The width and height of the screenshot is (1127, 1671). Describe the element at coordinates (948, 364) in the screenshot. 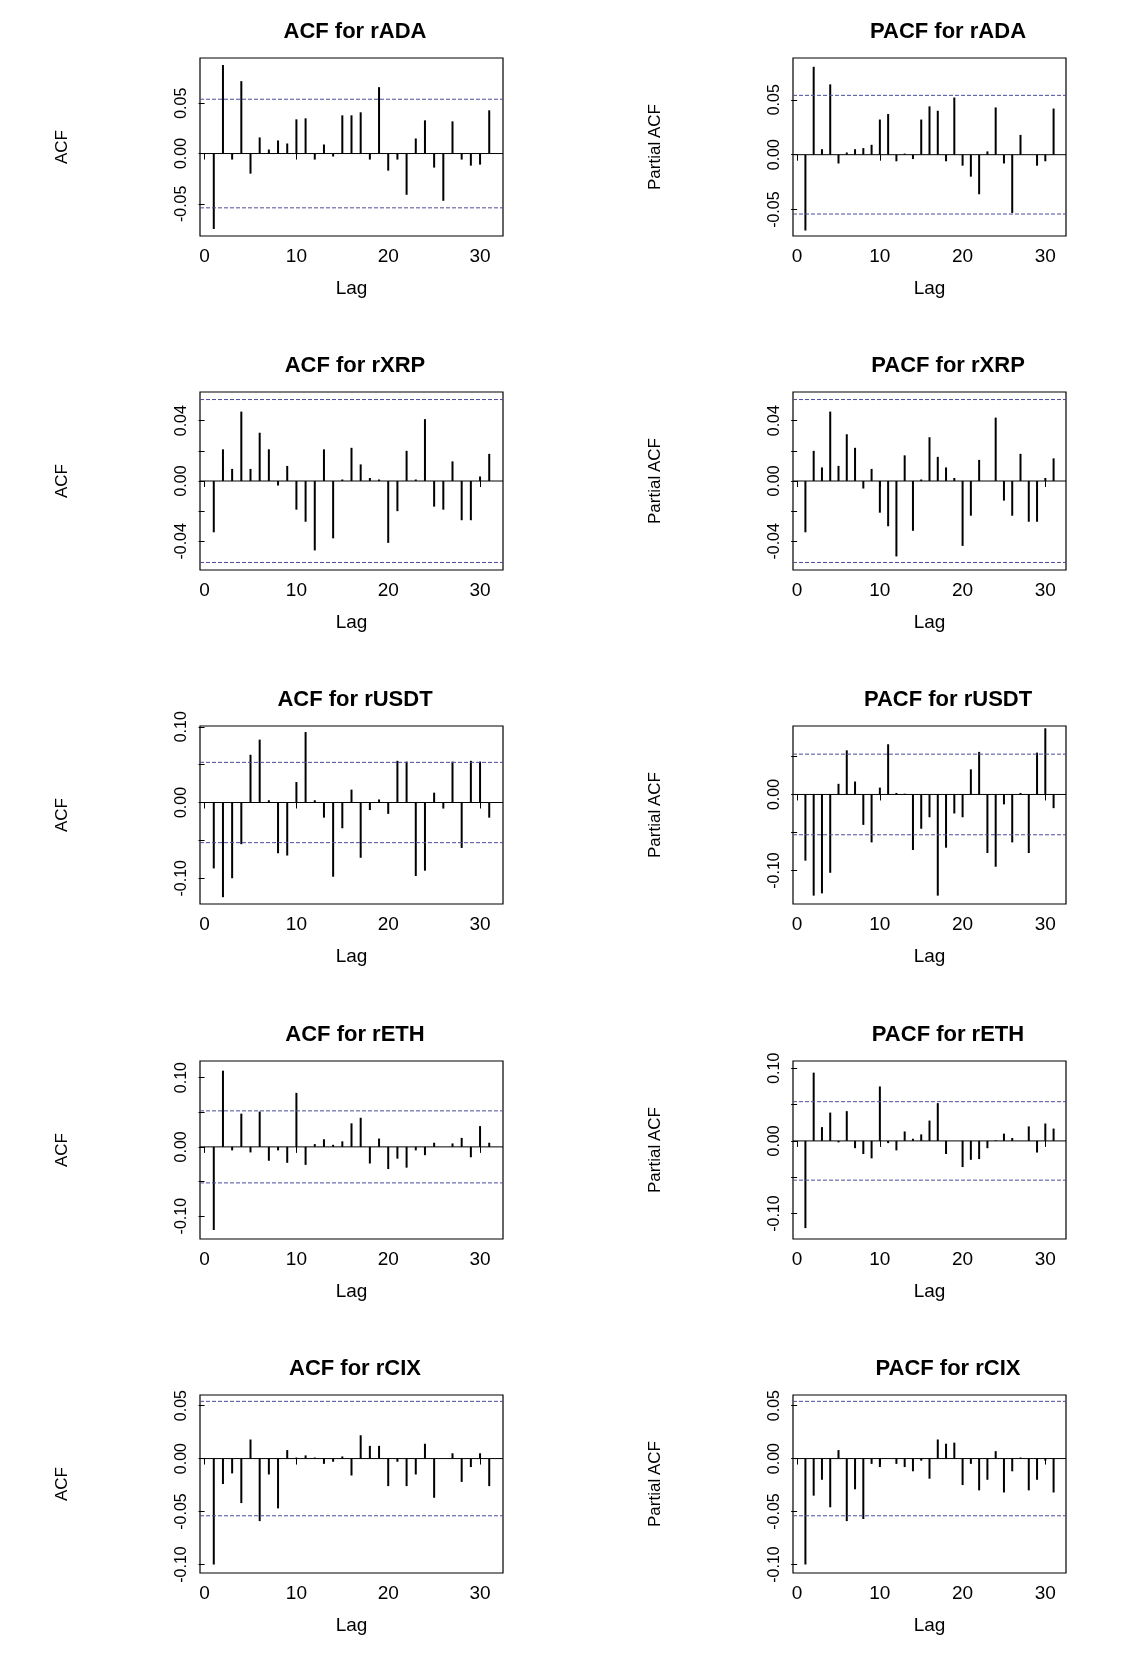

I see `chart-title: PACF for rXRP` at that location.